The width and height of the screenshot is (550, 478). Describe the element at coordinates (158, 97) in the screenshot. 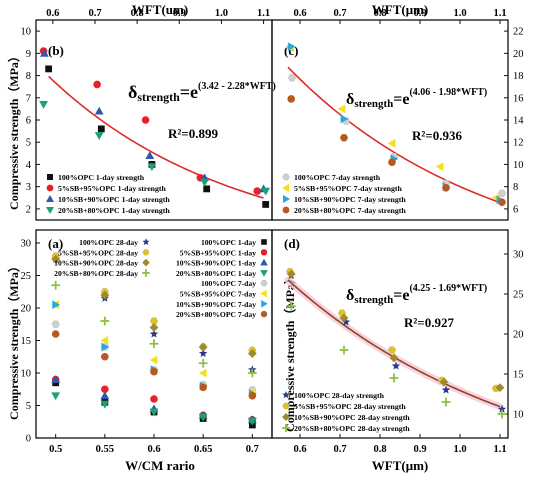

I see `panel-b-formula-sub: strength` at that location.